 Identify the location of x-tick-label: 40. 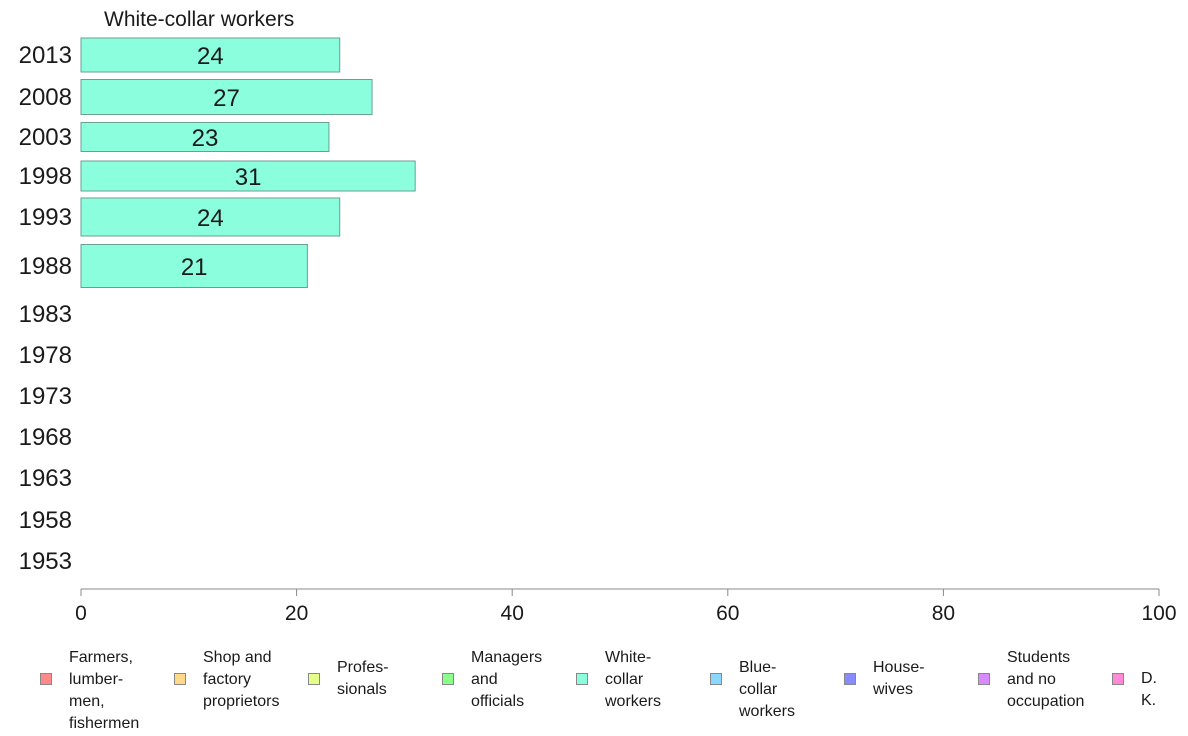
(512, 613).